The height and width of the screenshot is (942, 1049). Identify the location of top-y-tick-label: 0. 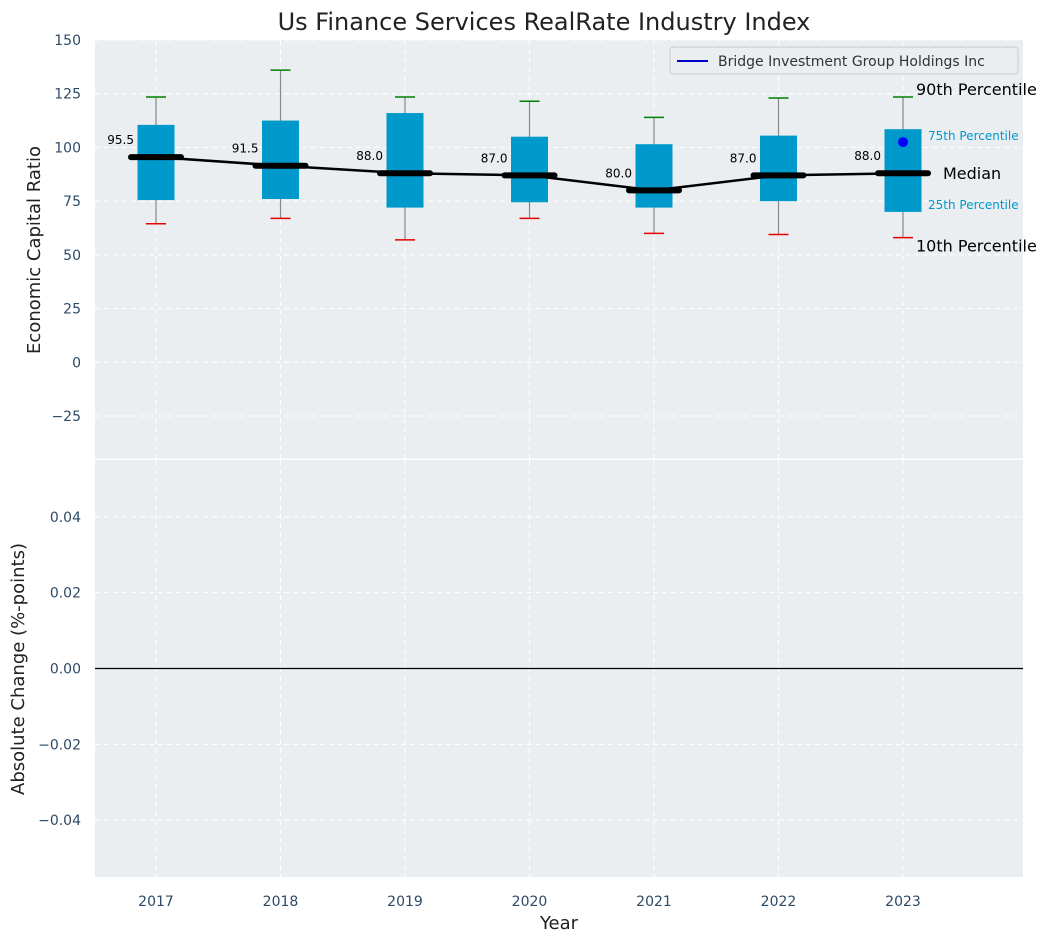
(76, 363).